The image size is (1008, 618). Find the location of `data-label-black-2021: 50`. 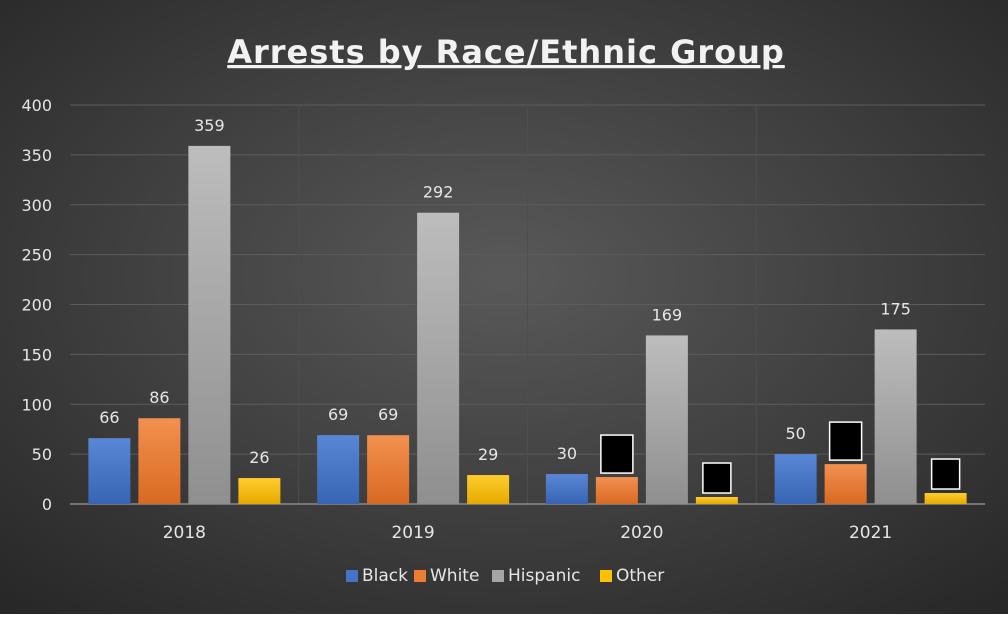

data-label-black-2021: 50 is located at coordinates (795, 433).